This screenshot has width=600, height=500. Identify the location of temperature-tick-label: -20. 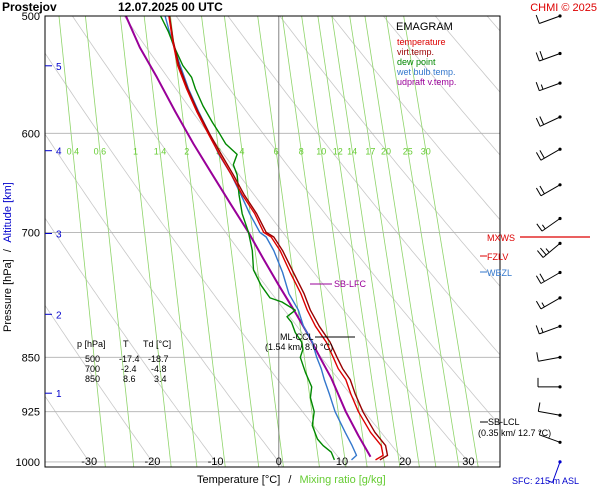
(152, 462).